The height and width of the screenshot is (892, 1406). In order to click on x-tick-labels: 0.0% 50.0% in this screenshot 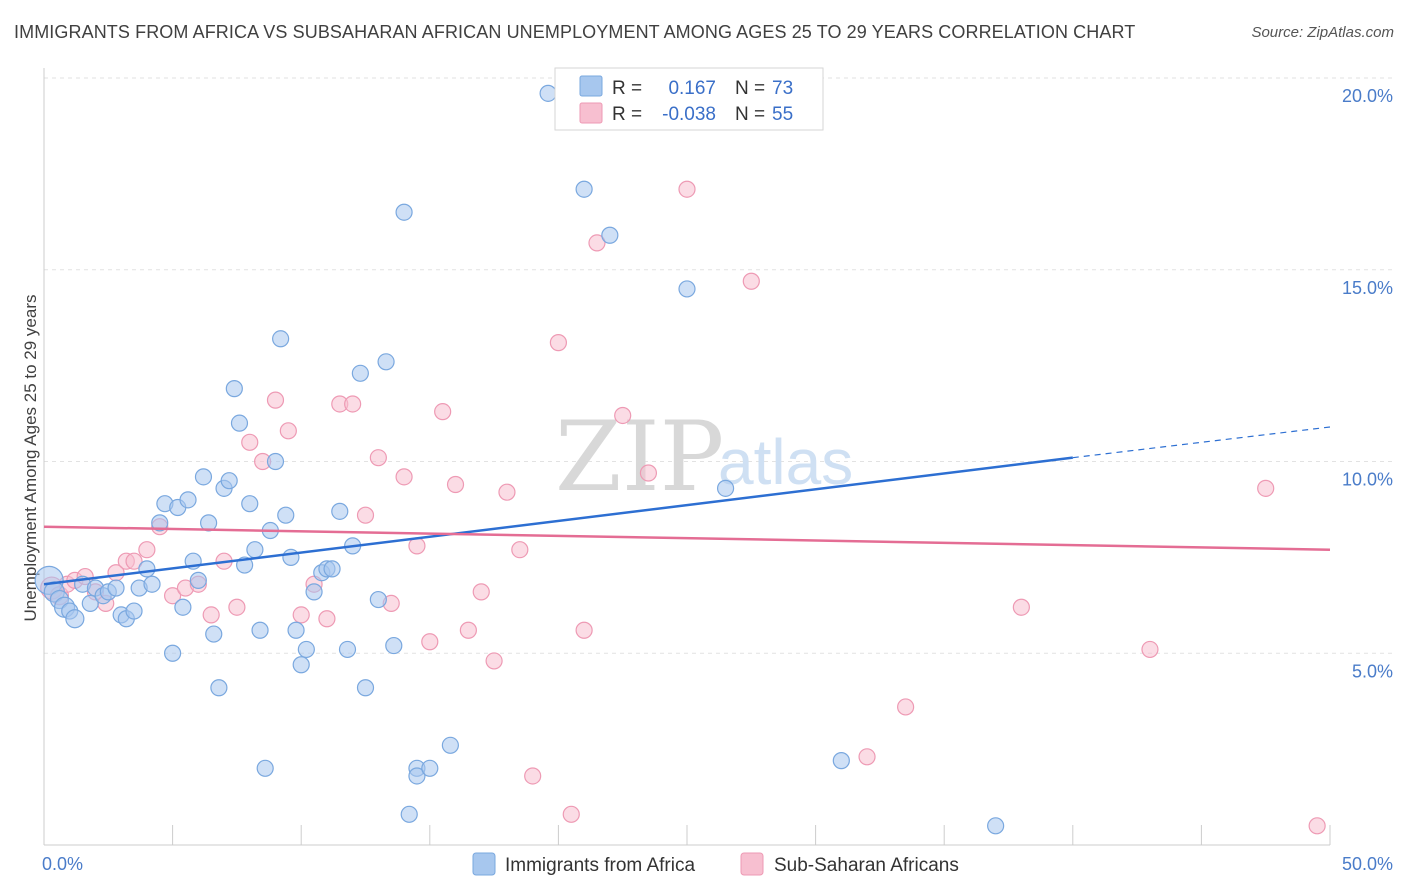, I will do `click(717, 864)`.